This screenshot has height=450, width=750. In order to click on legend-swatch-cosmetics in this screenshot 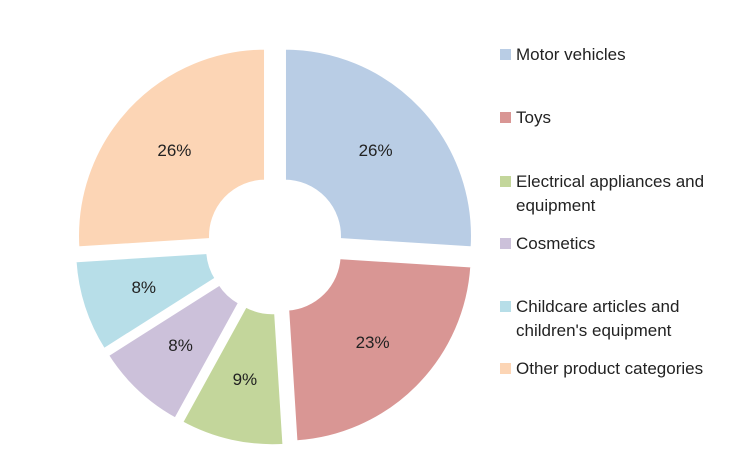, I will do `click(505, 243)`.